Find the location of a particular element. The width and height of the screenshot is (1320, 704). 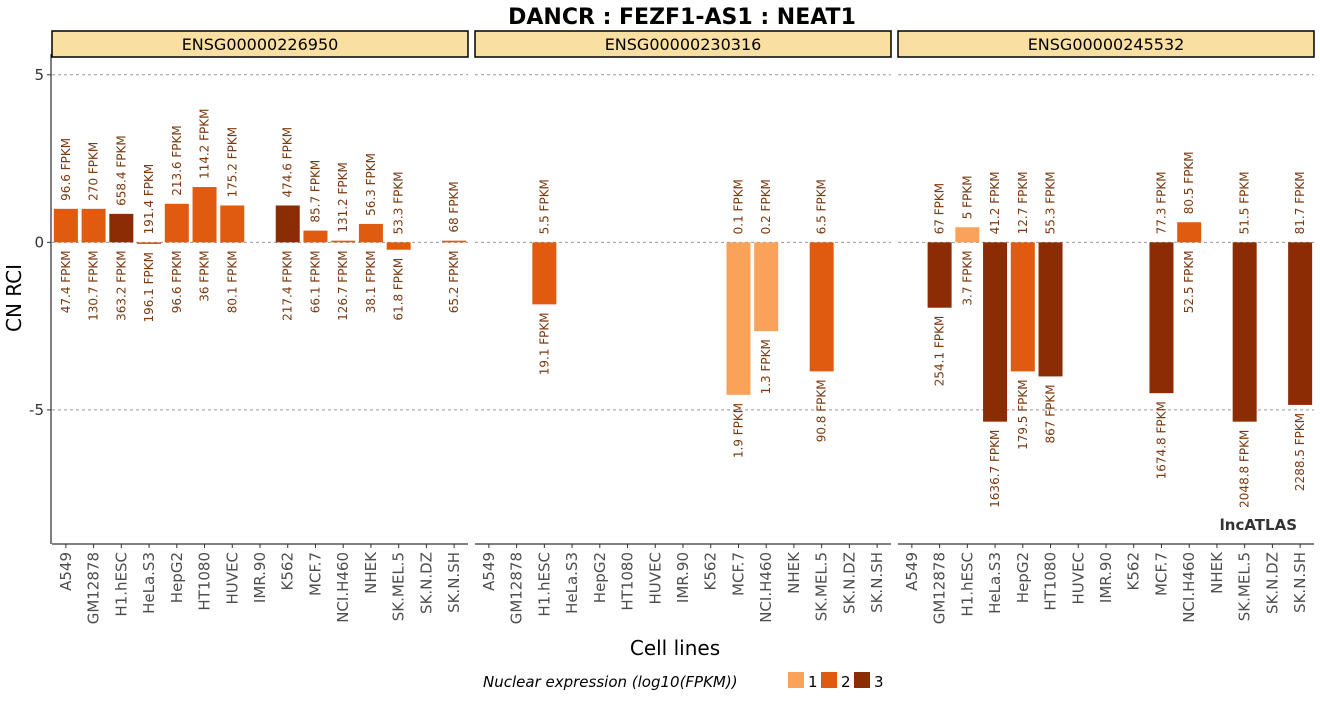

bar-label-bottom: 126.7 FPKM is located at coordinates (343, 285).